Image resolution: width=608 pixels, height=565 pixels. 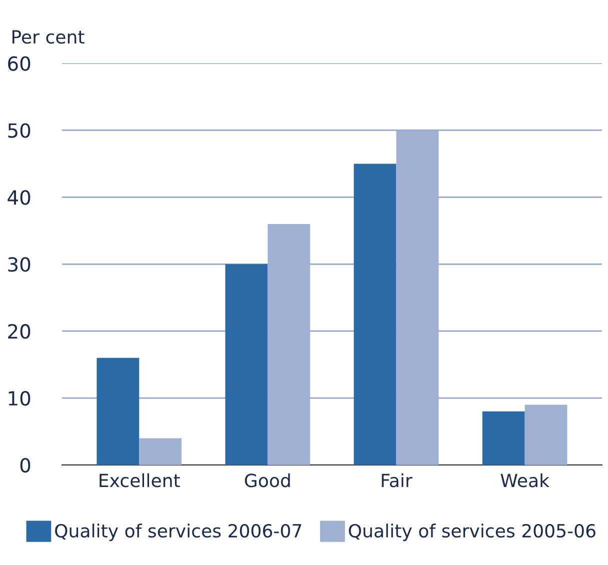 I want to click on y-axis-title: Per cent, so click(x=48, y=37).